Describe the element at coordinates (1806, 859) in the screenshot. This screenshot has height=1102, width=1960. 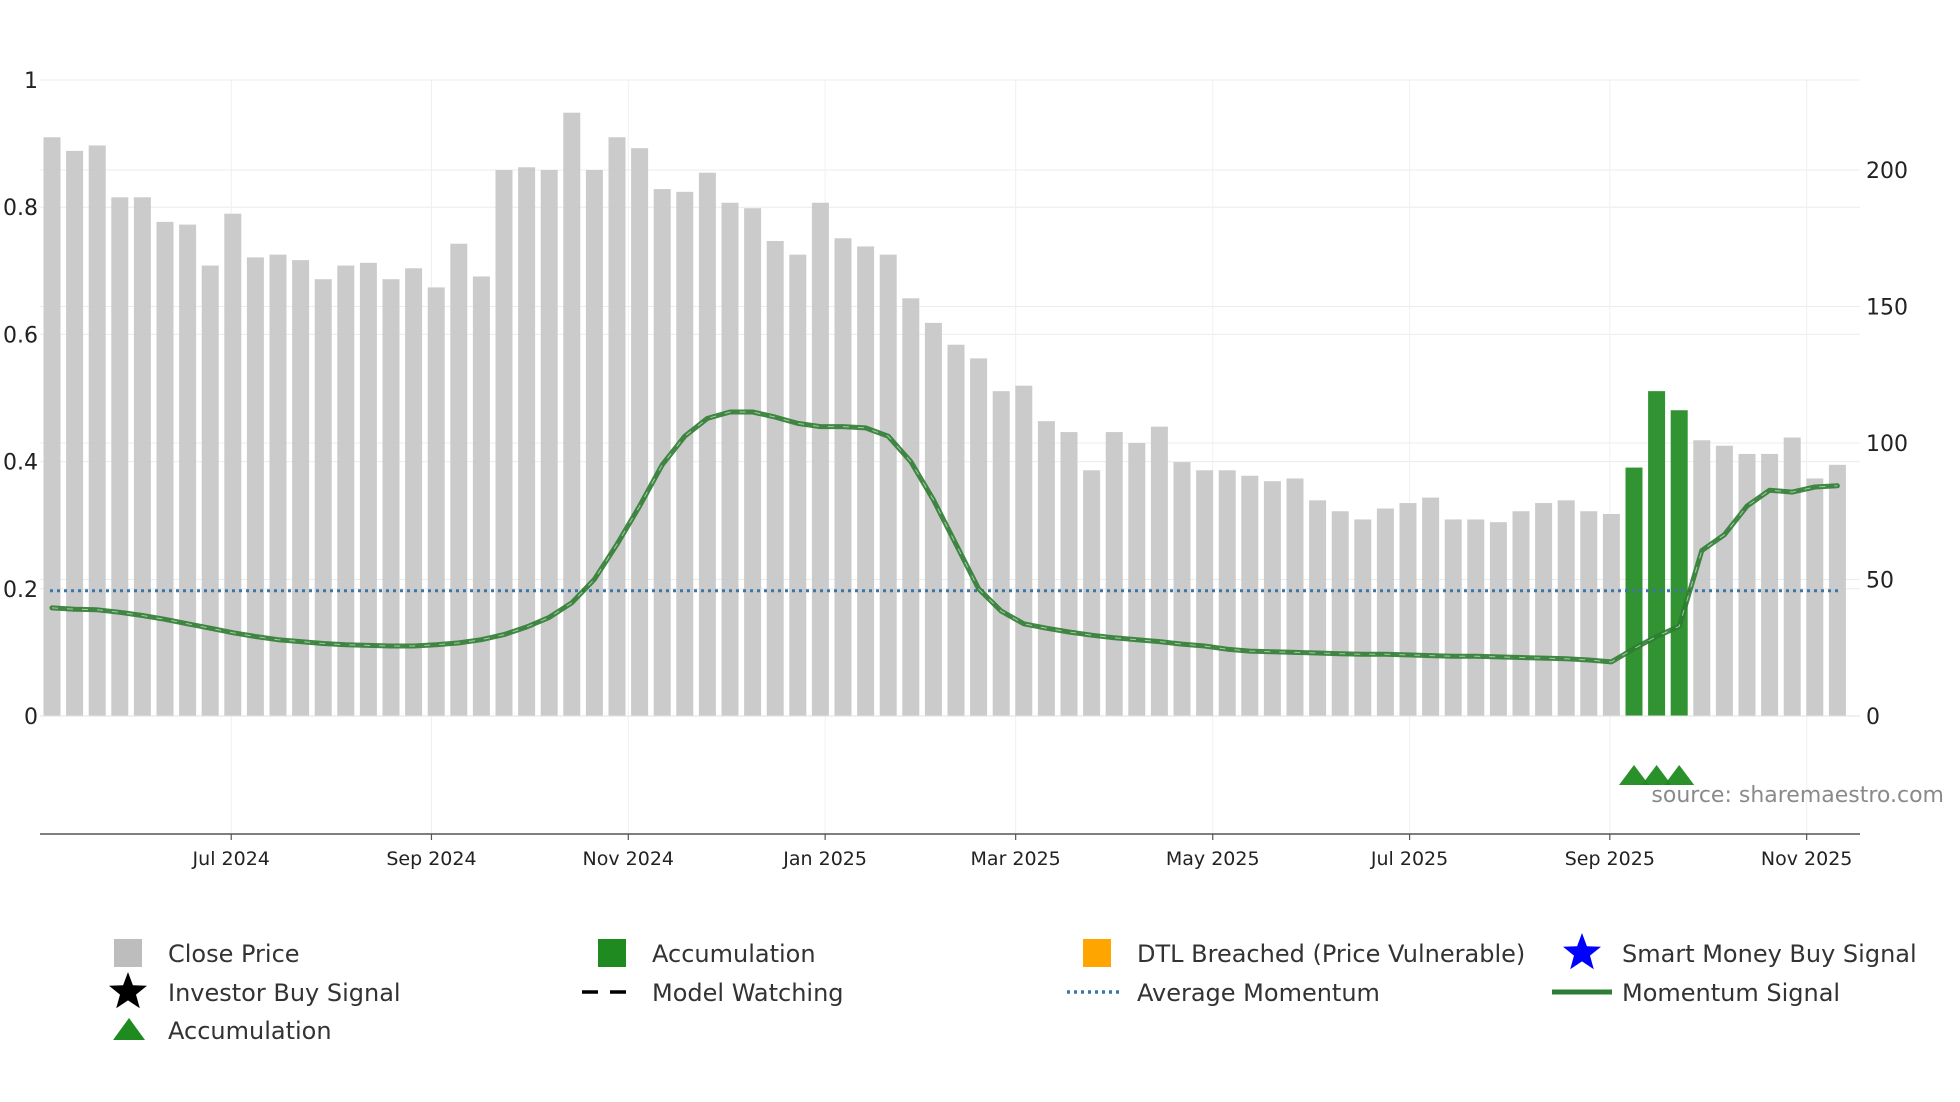
I see `x-axis-tick-label: Nov 2025` at that location.